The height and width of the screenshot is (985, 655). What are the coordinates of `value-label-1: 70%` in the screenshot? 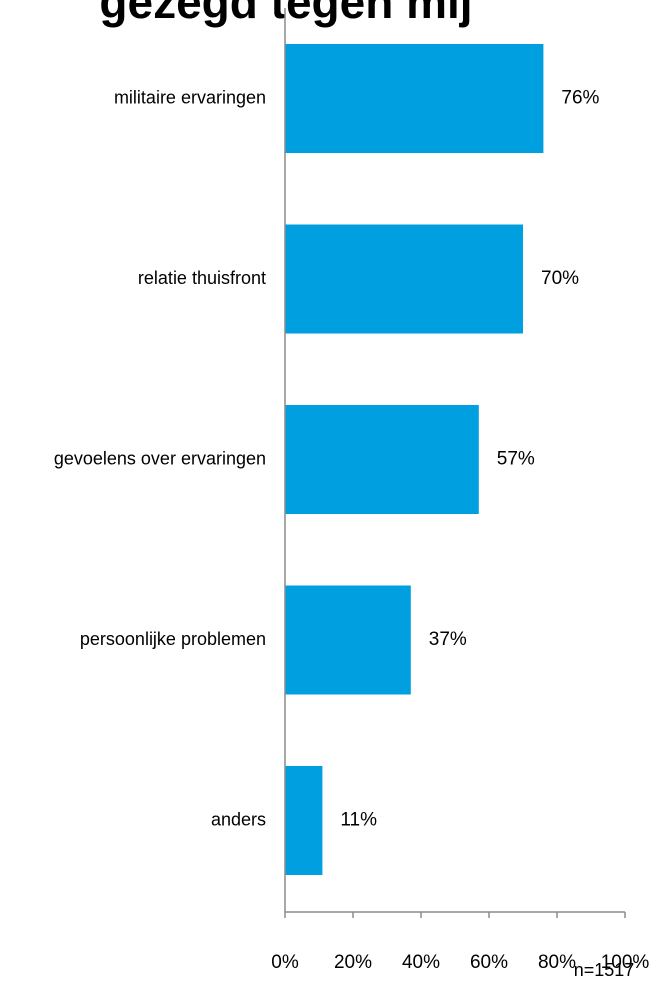 It's located at (560, 278).